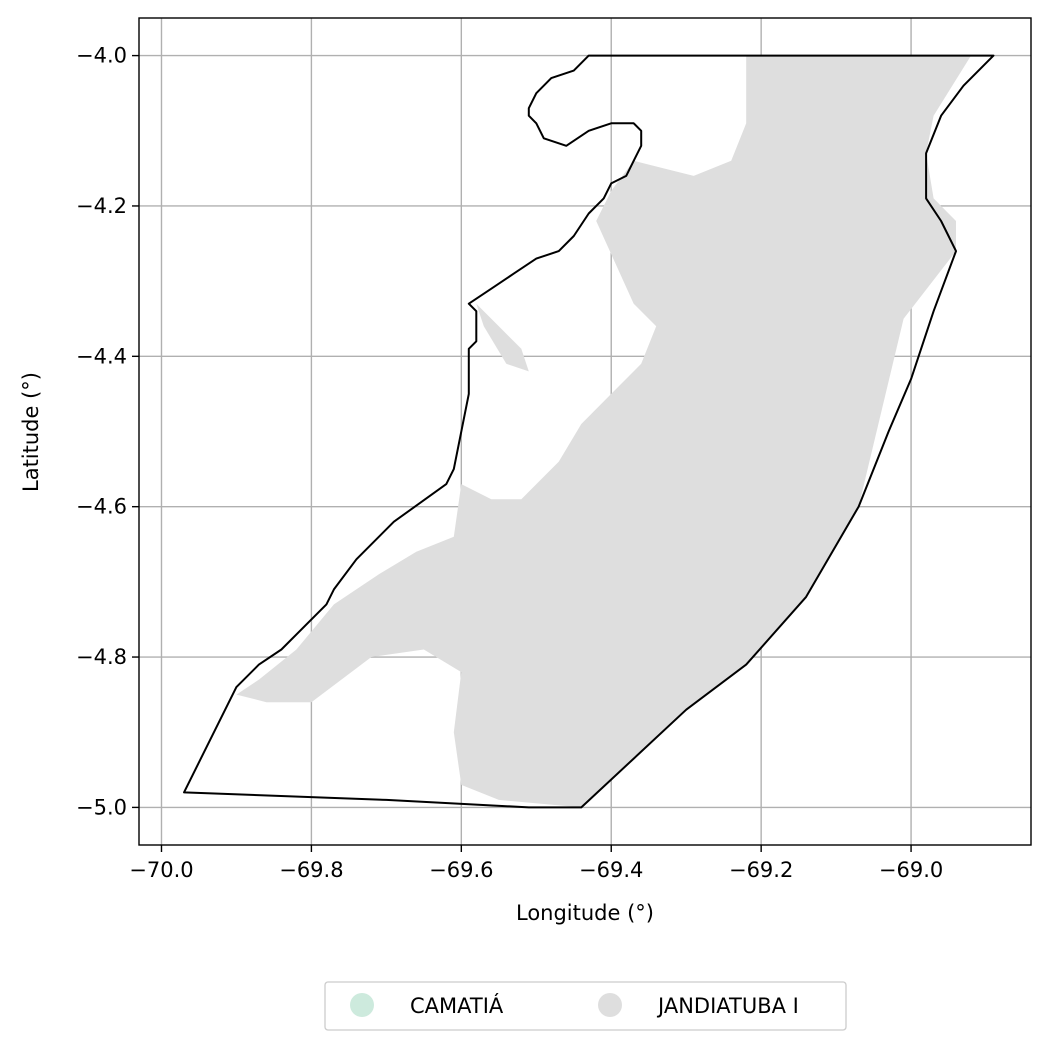 The image size is (1051, 1049). What do you see at coordinates (101, 356) in the screenshot?
I see `y-tick-label: −4.4` at bounding box center [101, 356].